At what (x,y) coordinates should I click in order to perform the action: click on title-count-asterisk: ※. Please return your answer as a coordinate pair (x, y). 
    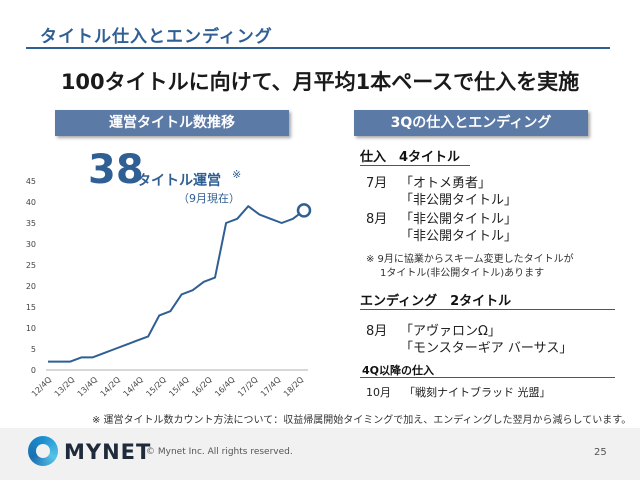
    Looking at the image, I should click on (237, 174).